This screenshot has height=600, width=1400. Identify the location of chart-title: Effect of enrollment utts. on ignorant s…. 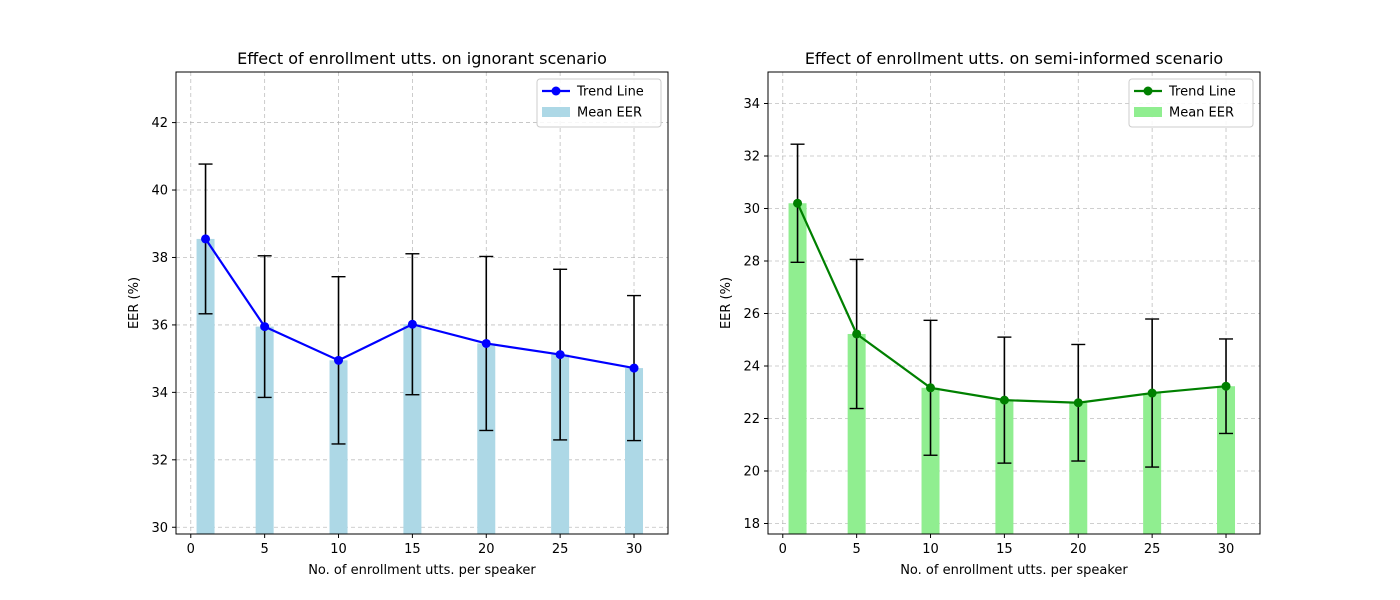
(422, 58).